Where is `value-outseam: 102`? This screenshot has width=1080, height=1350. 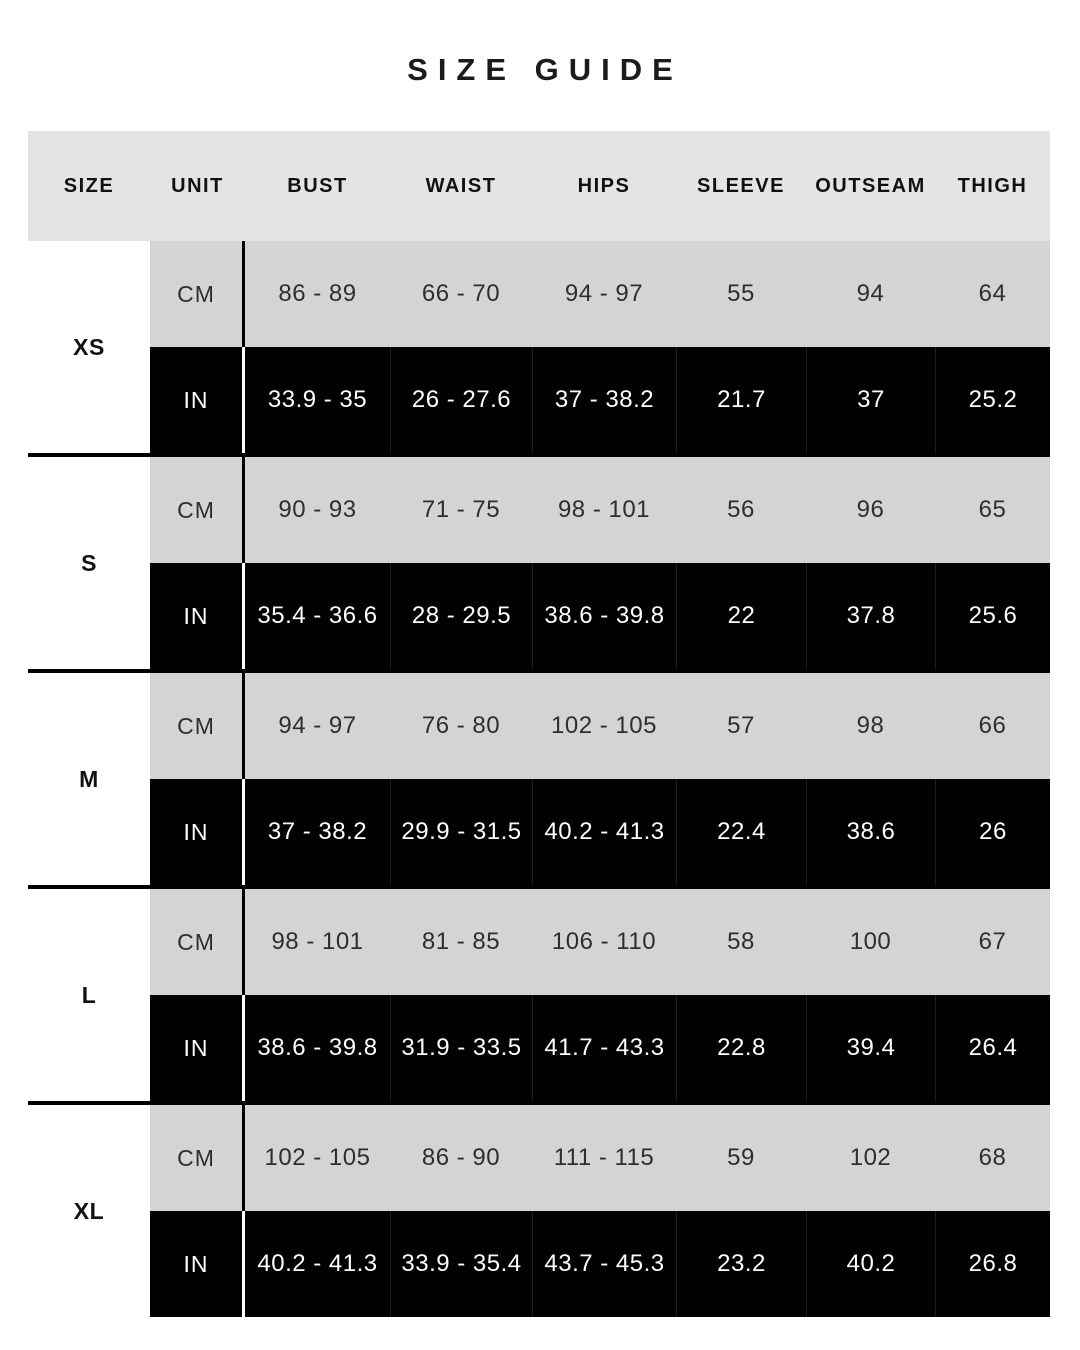
value-outseam: 102 is located at coordinates (870, 1157).